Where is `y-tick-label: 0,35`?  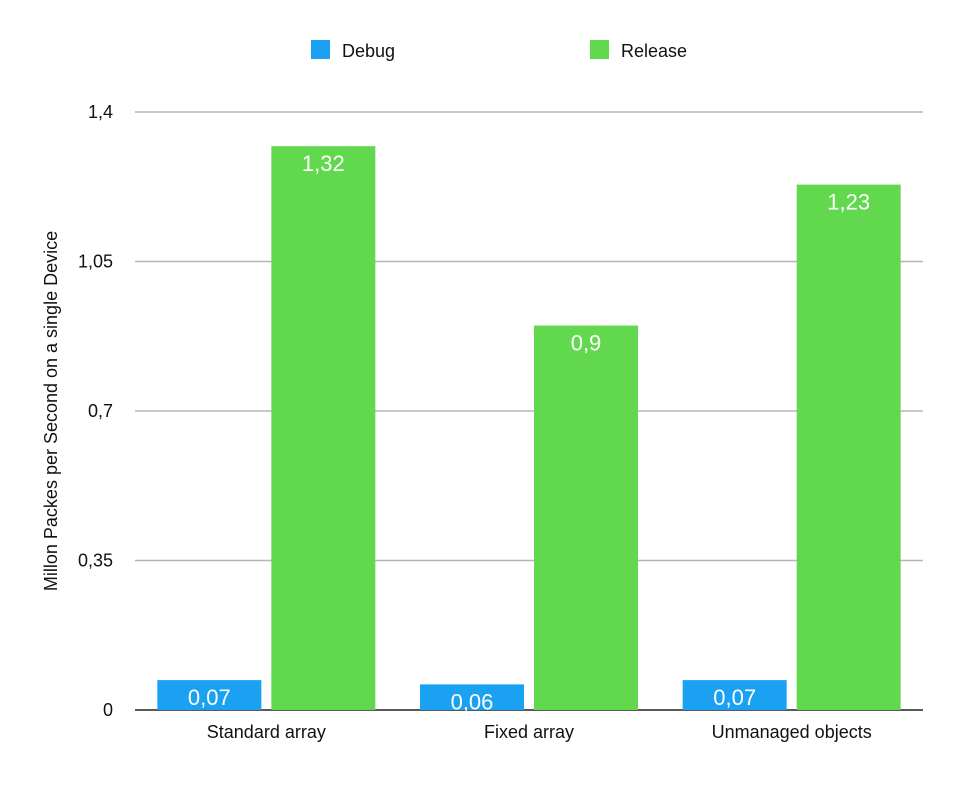
y-tick-label: 0,35 is located at coordinates (95, 561).